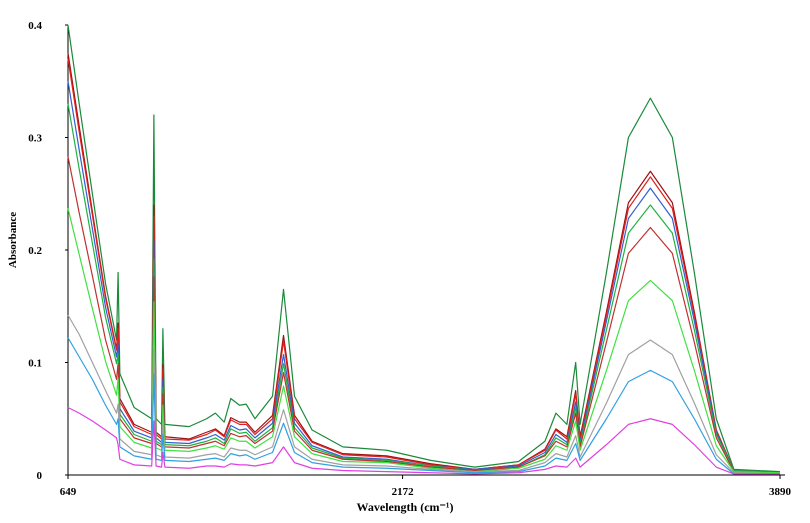  I want to click on x-tick-label: 2172, so click(403, 492).